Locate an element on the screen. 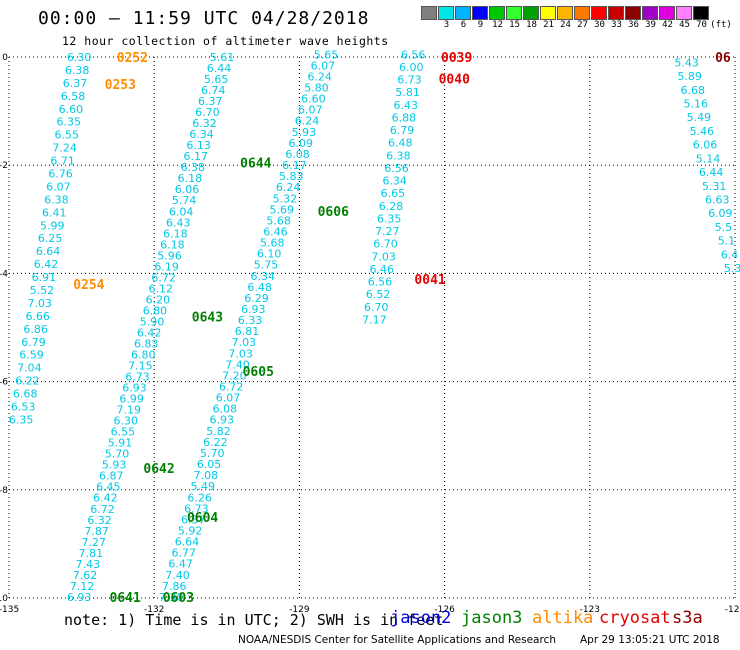 The image size is (740, 650). swh-value: 6.86 is located at coordinates (35, 329).